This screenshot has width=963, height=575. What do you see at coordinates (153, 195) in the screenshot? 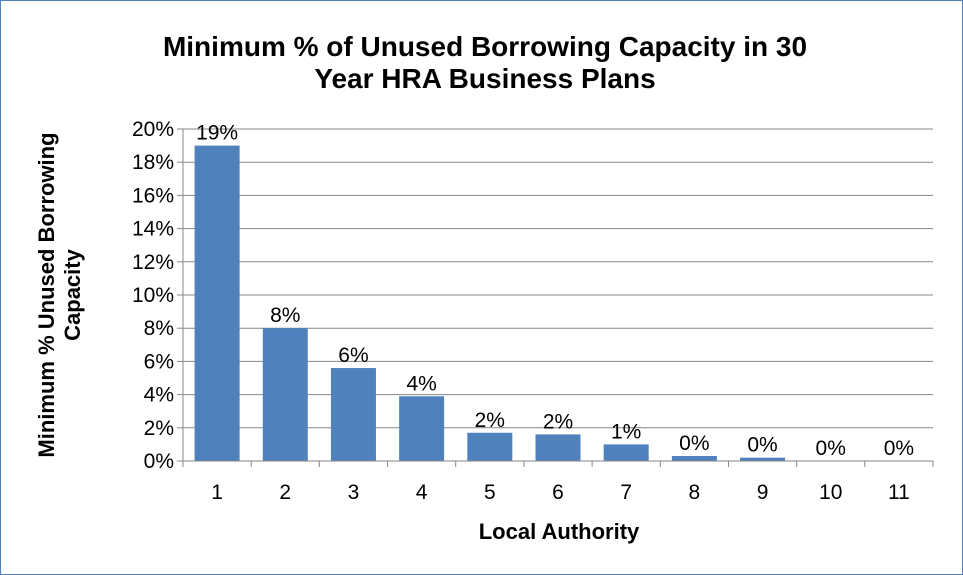
I see `y-tick-label: 16%` at bounding box center [153, 195].